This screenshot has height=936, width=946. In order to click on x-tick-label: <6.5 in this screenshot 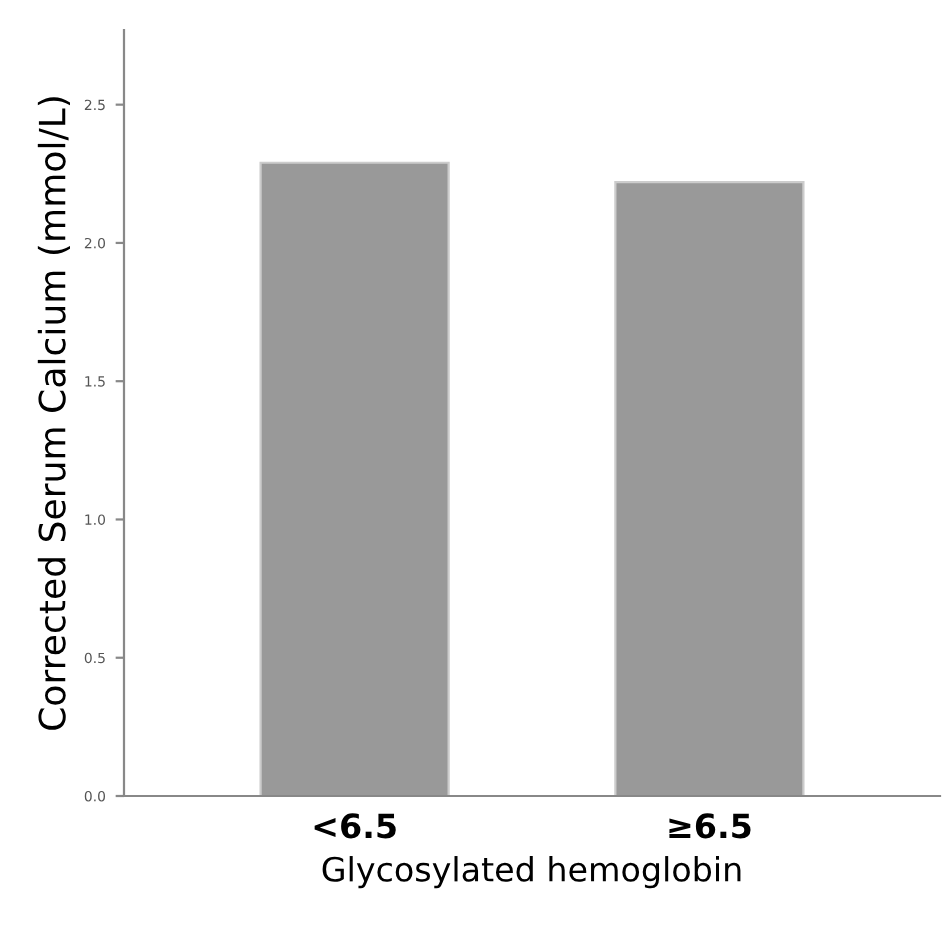, I will do `click(355, 826)`.